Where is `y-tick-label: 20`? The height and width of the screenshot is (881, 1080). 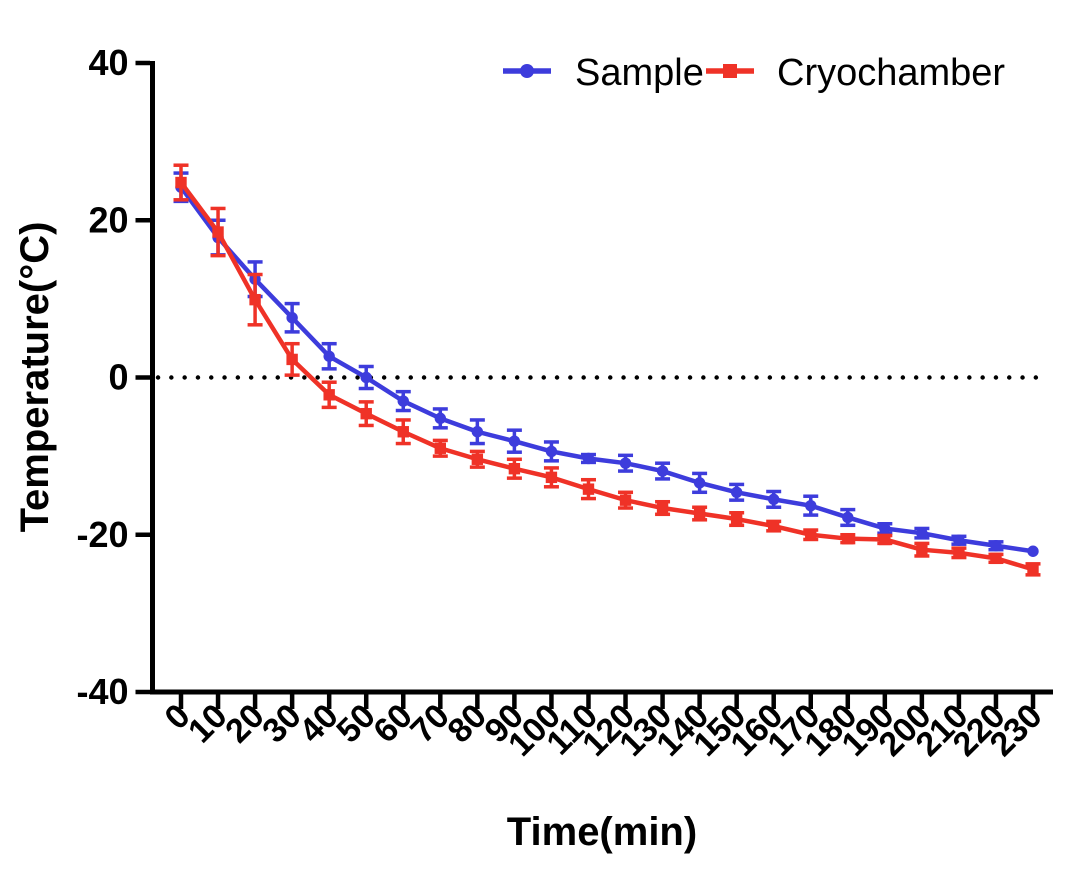
y-tick-label: 20 is located at coordinates (108, 219).